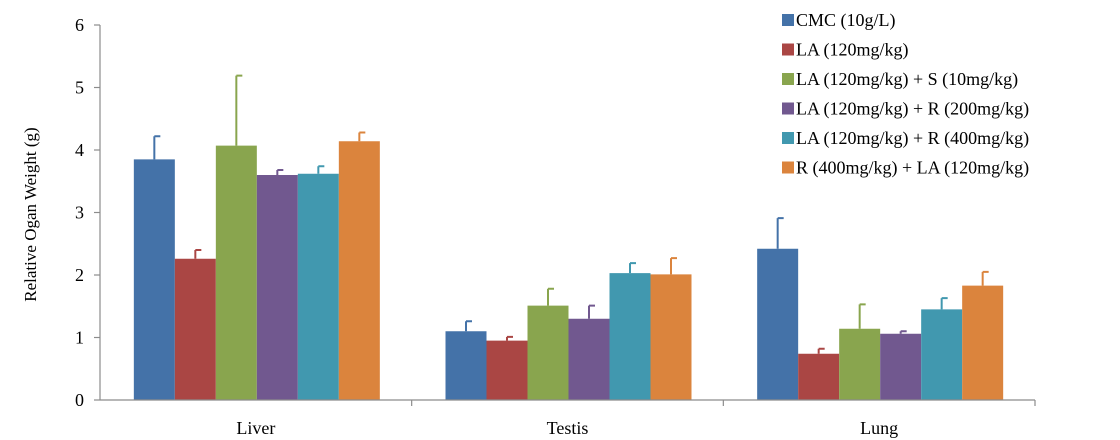 This screenshot has height=440, width=1120. What do you see at coordinates (907, 79) in the screenshot?
I see `legend-label: LA (120mg/kg) + S (10mg/kg)` at bounding box center [907, 79].